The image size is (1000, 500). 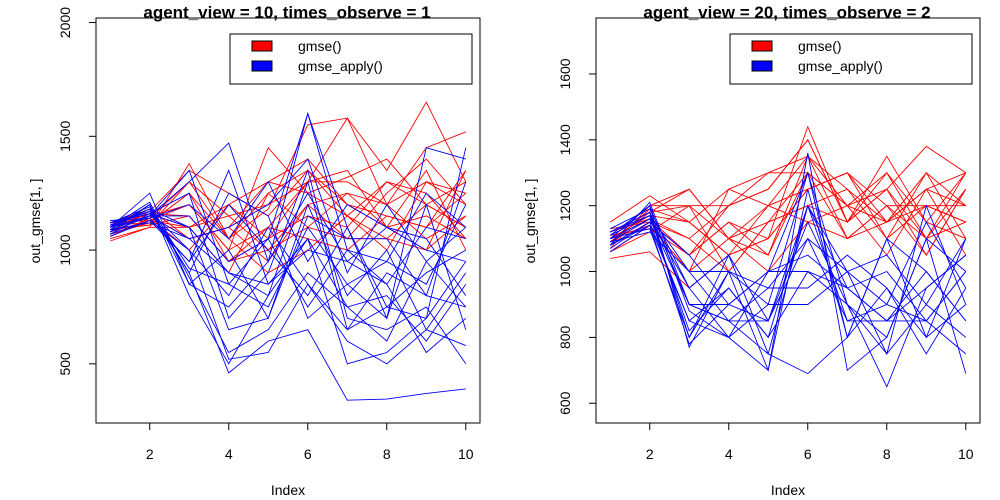 What do you see at coordinates (577, 236) in the screenshot?
I see `y-axis: 600 800 1000 1200 1400 1600` at bounding box center [577, 236].